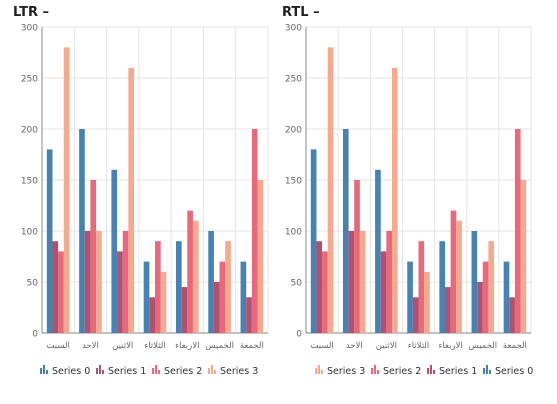 The height and width of the screenshot is (404, 557). What do you see at coordinates (301, 12) in the screenshot?
I see `chart-title-rtl: RTL –` at bounding box center [301, 12].